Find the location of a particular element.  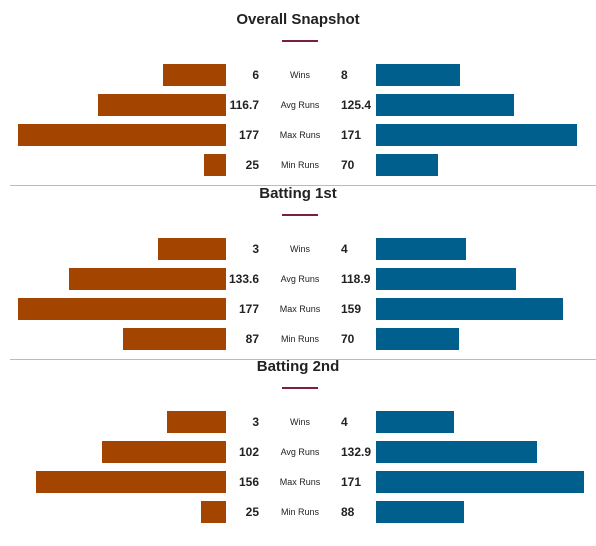

chart-row: 6 Wins 8 is located at coordinates (298, 76).